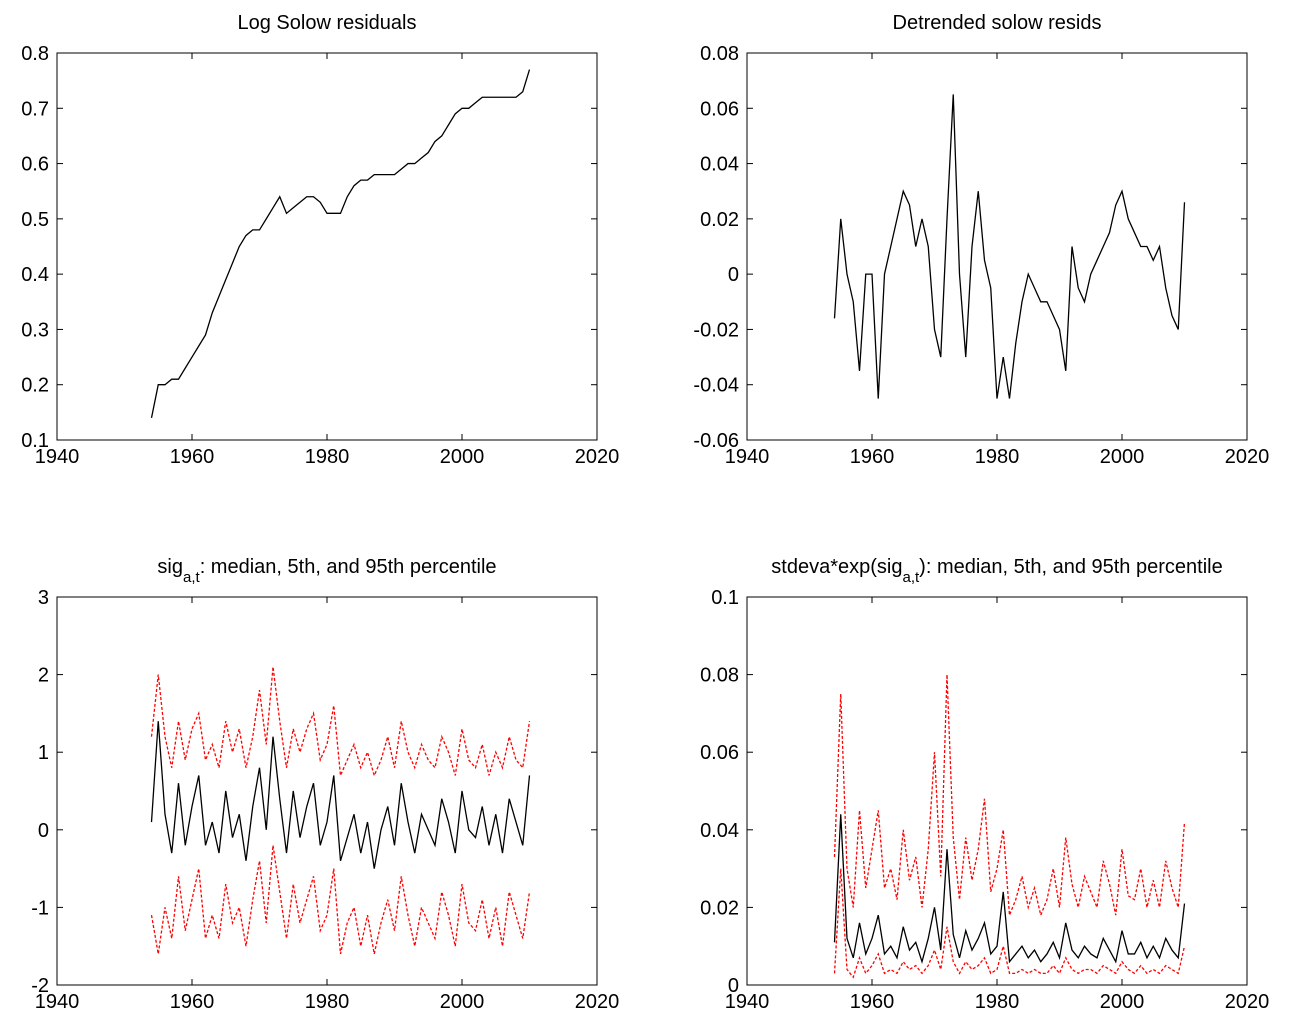 The image size is (1307, 1026). What do you see at coordinates (35, 109) in the screenshot?
I see `y-tick-label: 0.7` at bounding box center [35, 109].